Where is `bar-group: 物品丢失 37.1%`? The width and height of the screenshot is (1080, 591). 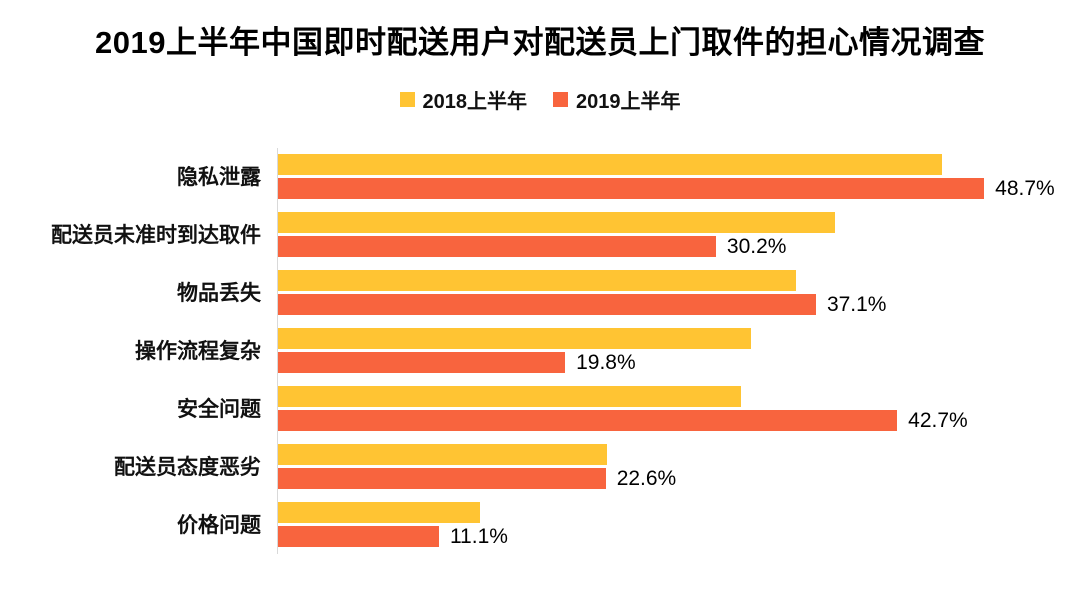 bar-group: 物品丢失 37.1% is located at coordinates (550, 293).